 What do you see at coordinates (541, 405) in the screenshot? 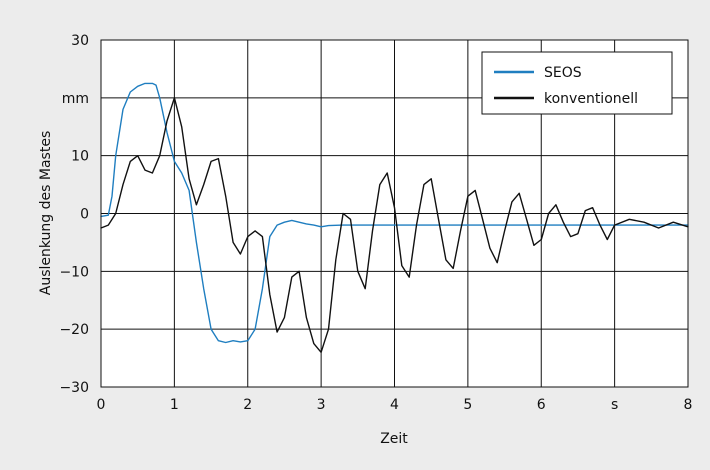
I see `x-tick-label: 6` at bounding box center [541, 405].